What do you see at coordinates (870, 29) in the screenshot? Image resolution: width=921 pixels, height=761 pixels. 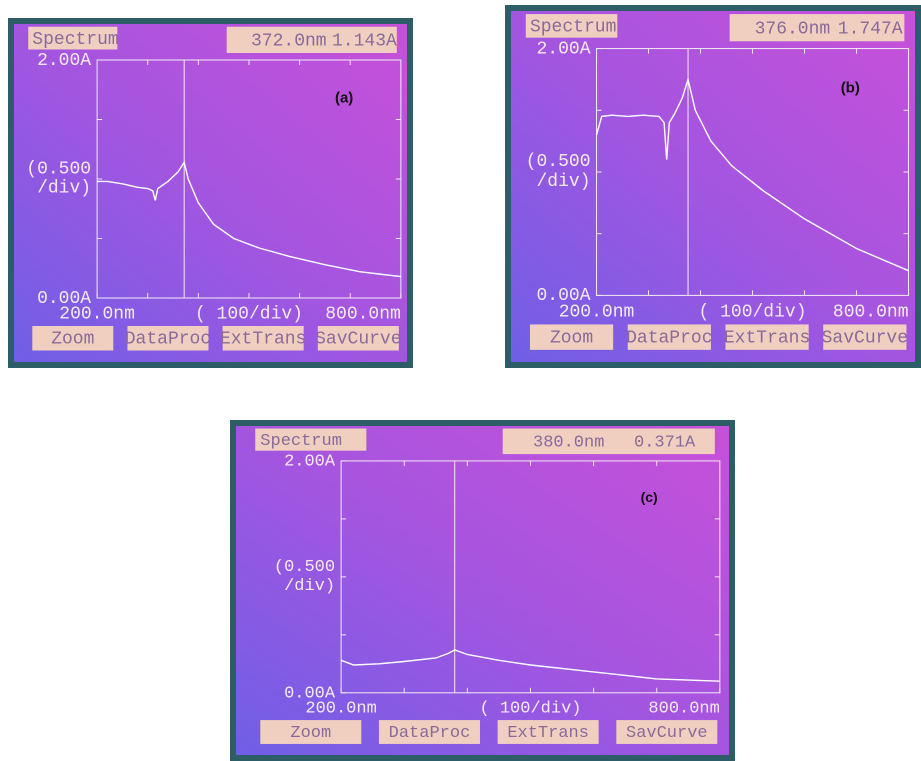 I see `readout-y: 1.747A` at bounding box center [870, 29].